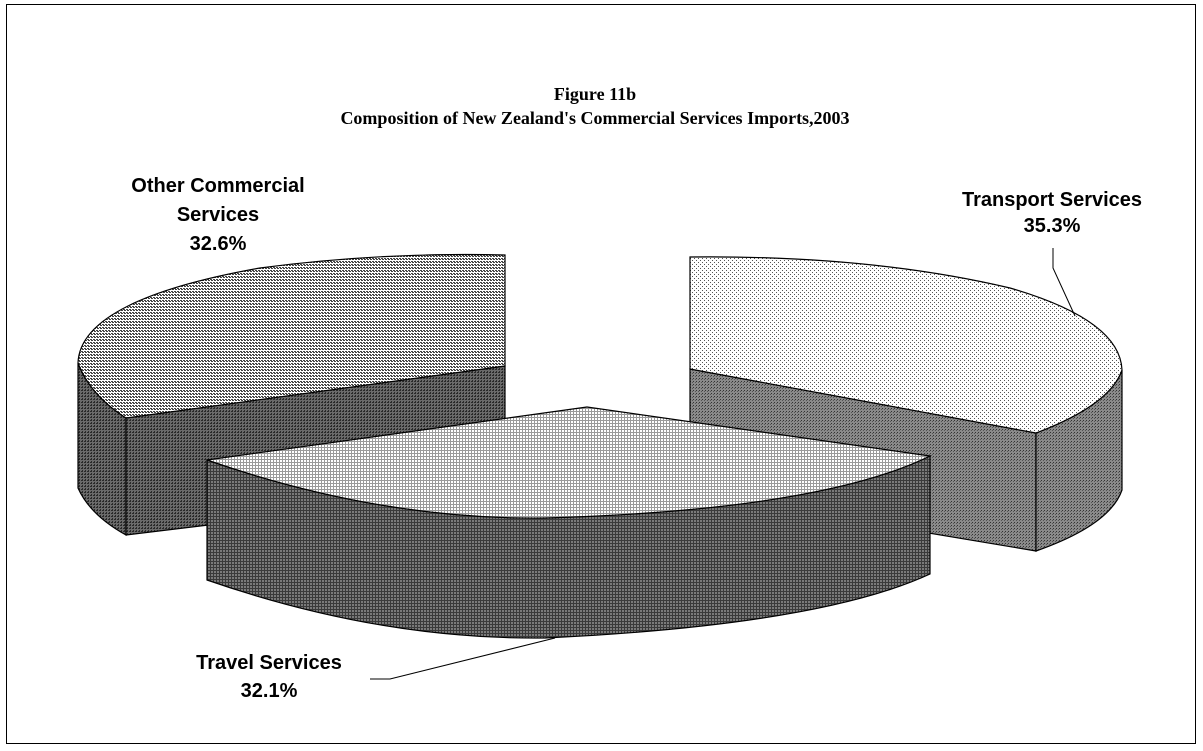  I want to click on slice-transport-top, so click(906, 345).